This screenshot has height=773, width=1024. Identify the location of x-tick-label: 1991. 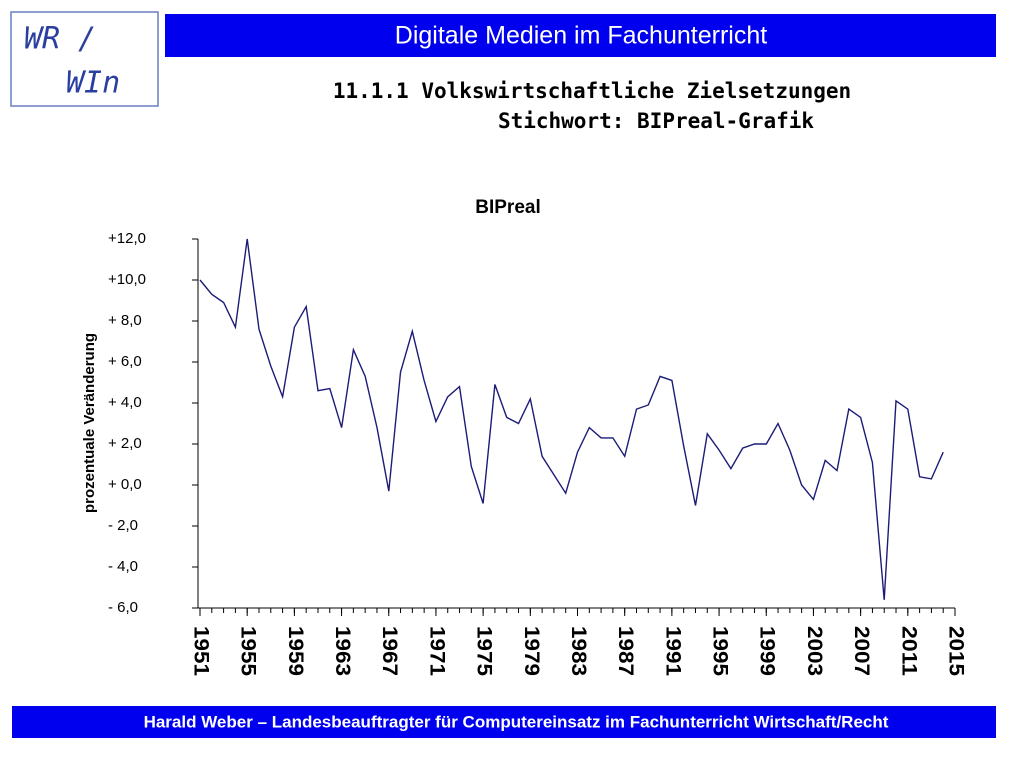
(672, 651).